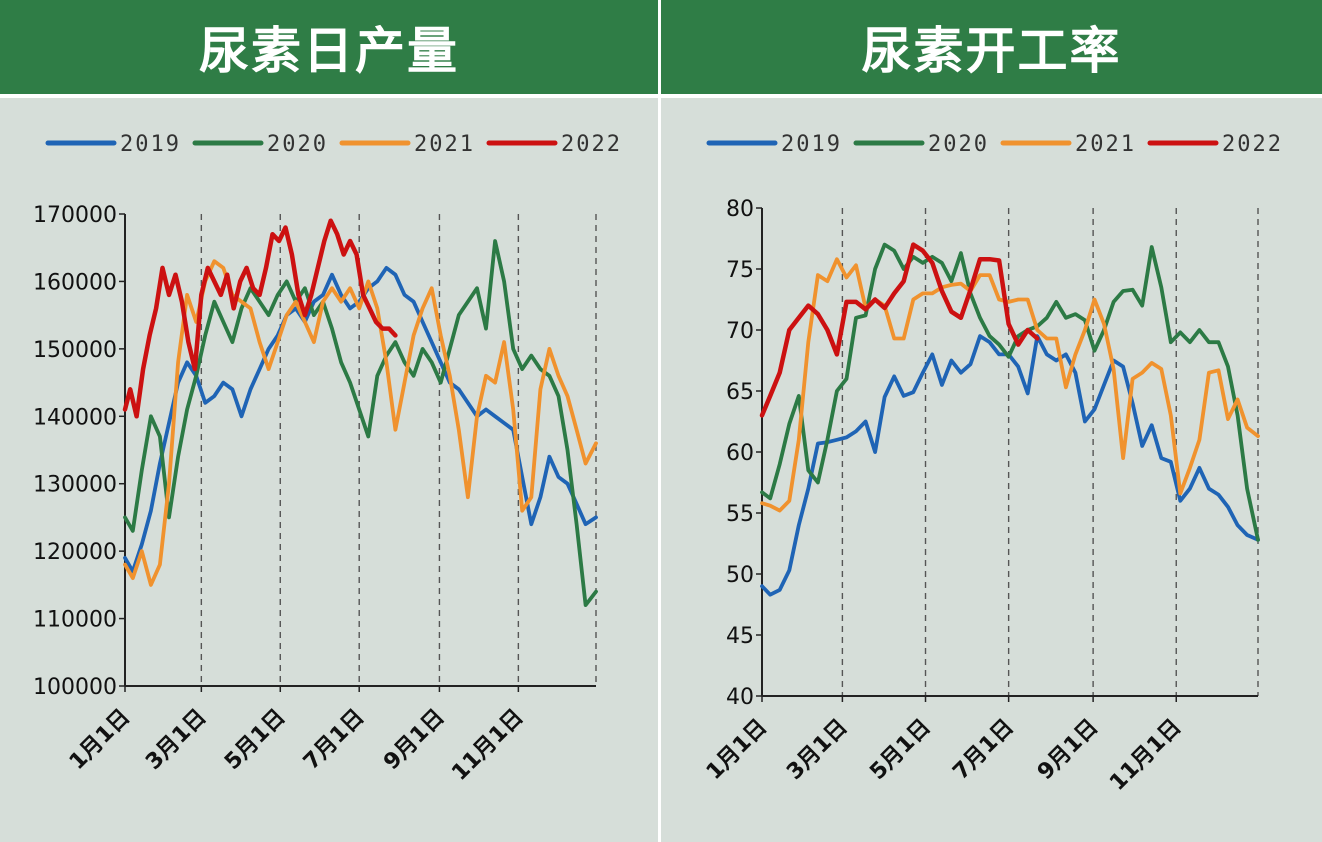  I want to click on y-tick-label: 100000, so click(75, 687).